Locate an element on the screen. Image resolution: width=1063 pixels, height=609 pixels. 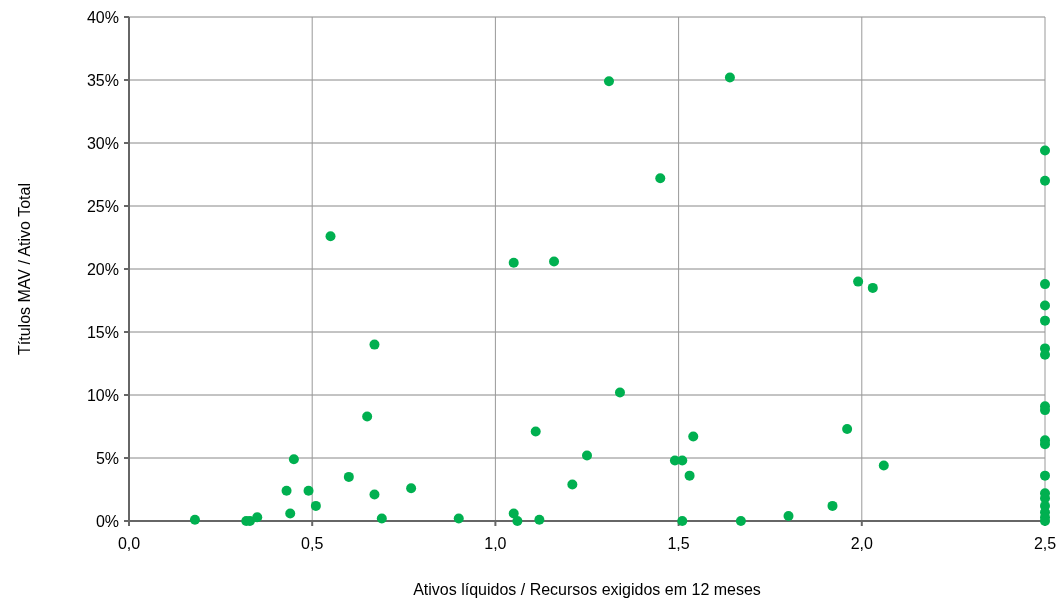
y-tick-label: 10% is located at coordinates (102, 395).